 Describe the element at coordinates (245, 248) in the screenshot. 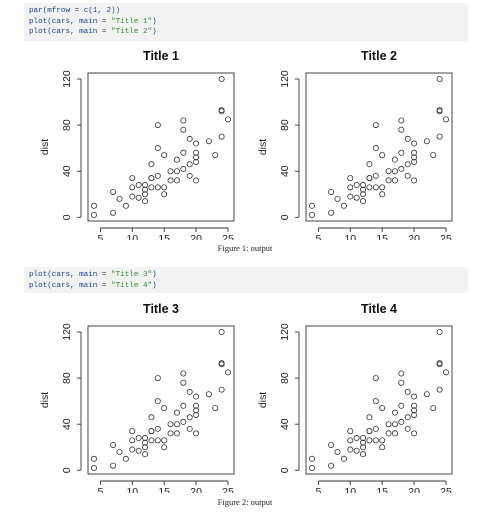

I see `figure-caption-1: Figure 1: output` at that location.